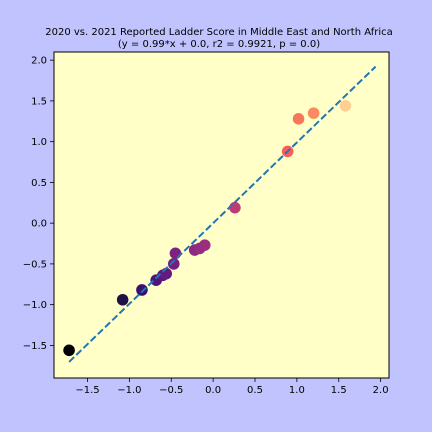 The image size is (432, 432). What do you see at coordinates (39, 101) in the screenshot?
I see `y-tick-label: 1.5` at bounding box center [39, 101].